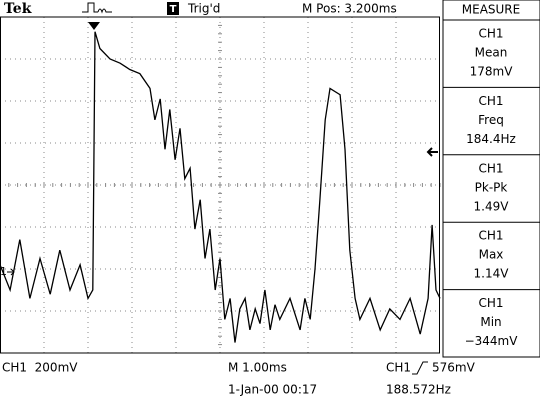  Describe the element at coordinates (257, 368) in the screenshot. I see `timebase: M 1.00ms` at that location.